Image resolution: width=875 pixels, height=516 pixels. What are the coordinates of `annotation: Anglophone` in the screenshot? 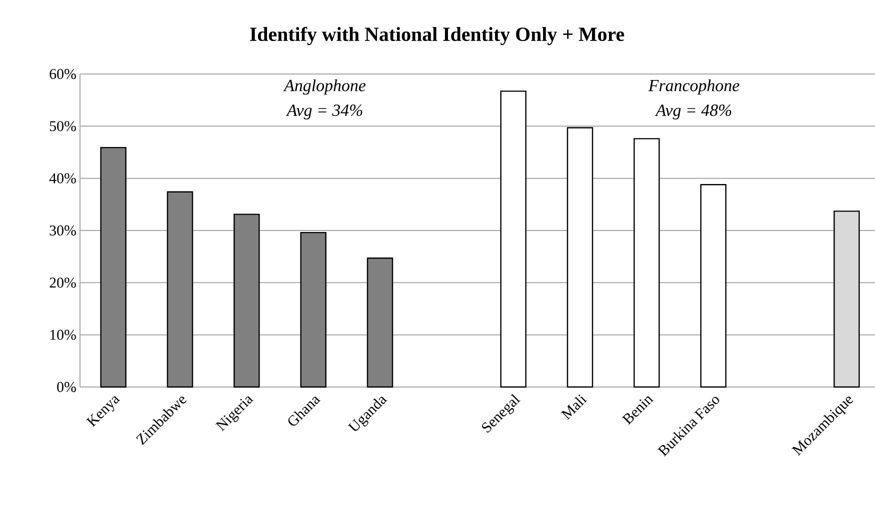 It's located at (324, 87).